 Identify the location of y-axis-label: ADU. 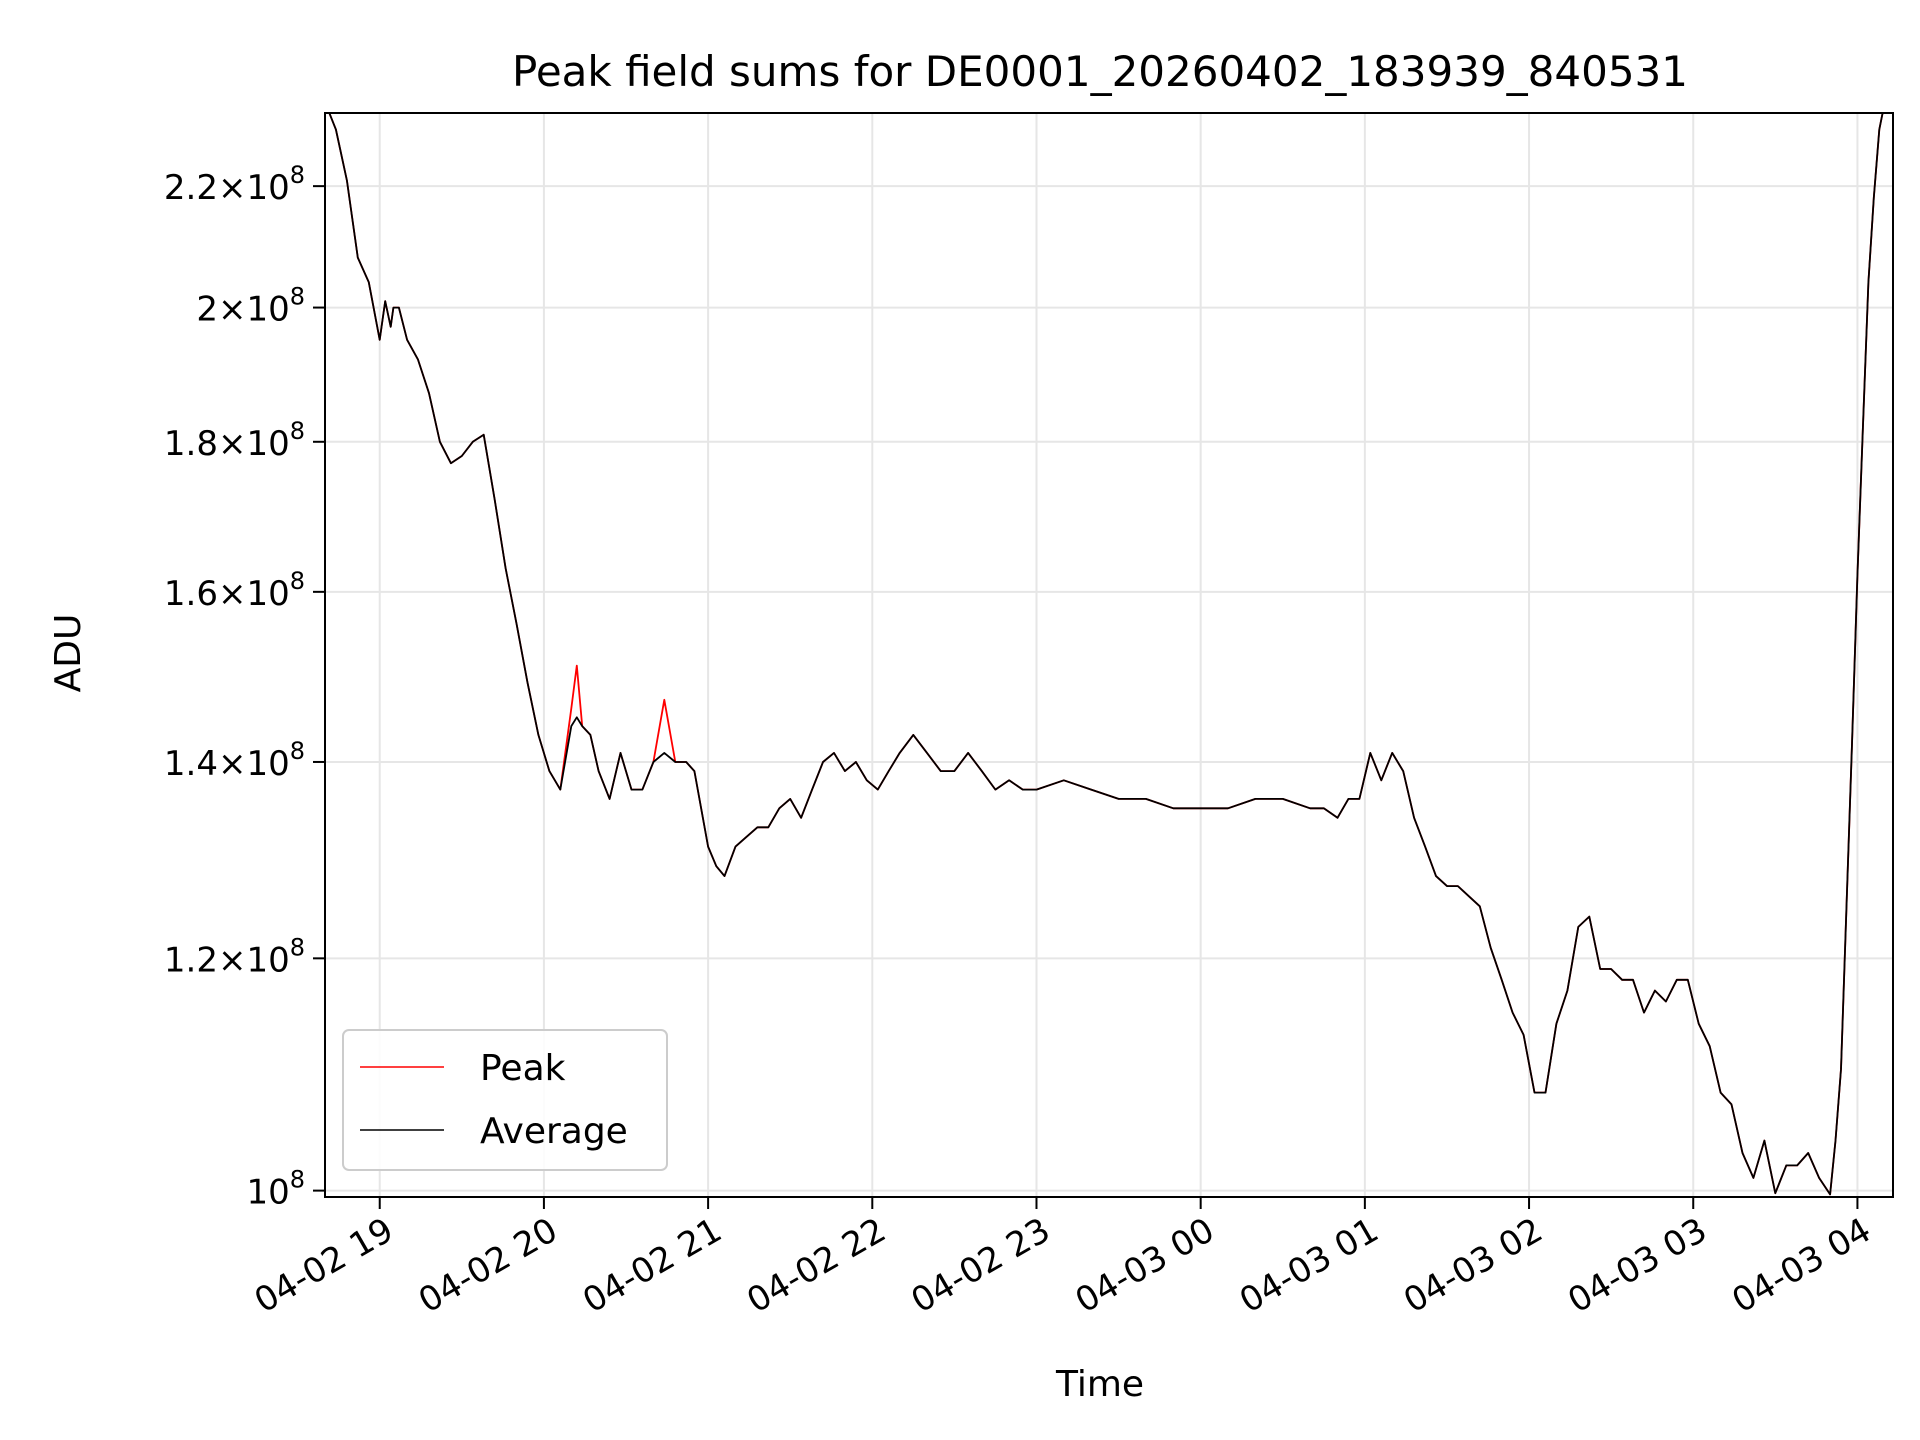
(68, 653).